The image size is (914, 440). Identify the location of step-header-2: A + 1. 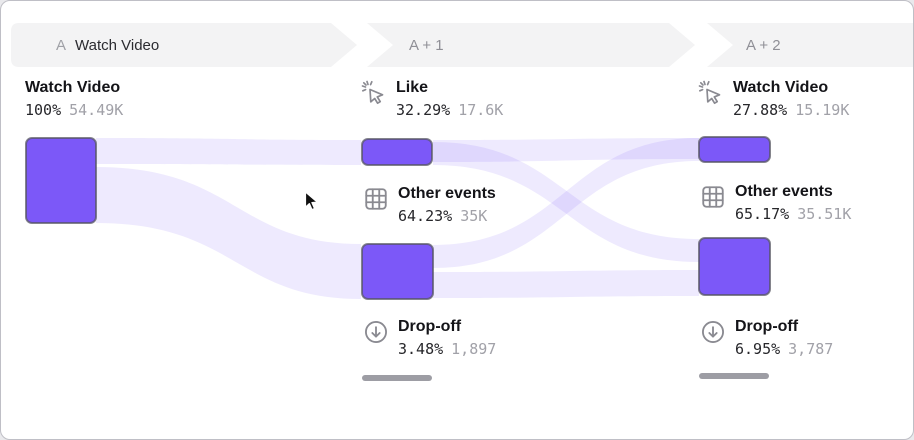
(426, 45).